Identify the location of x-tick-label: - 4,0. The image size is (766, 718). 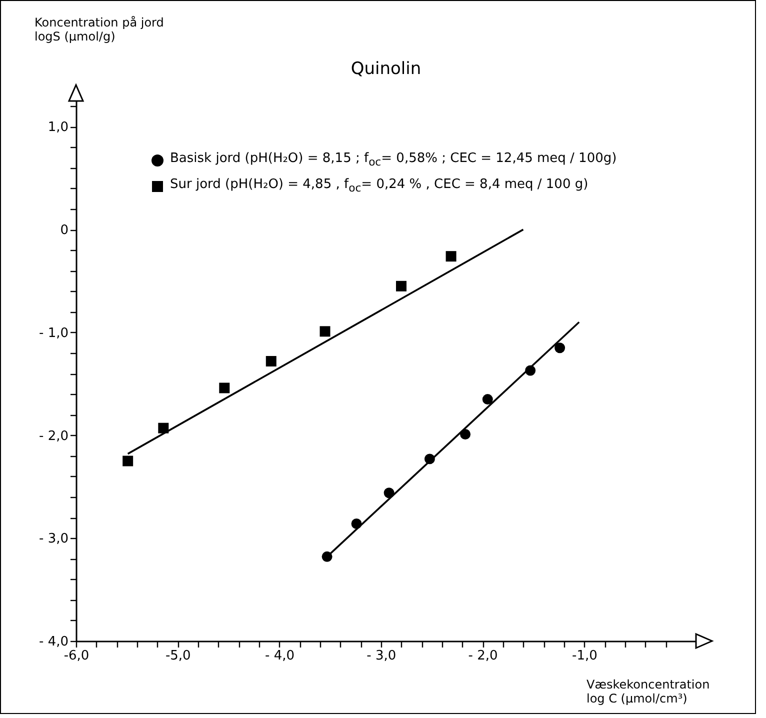
(280, 656).